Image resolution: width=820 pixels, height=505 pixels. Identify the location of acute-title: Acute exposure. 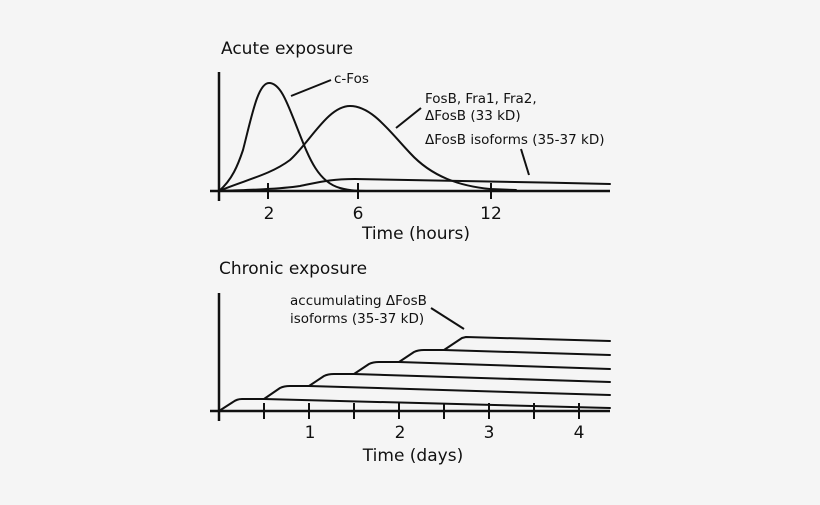
(287, 49).